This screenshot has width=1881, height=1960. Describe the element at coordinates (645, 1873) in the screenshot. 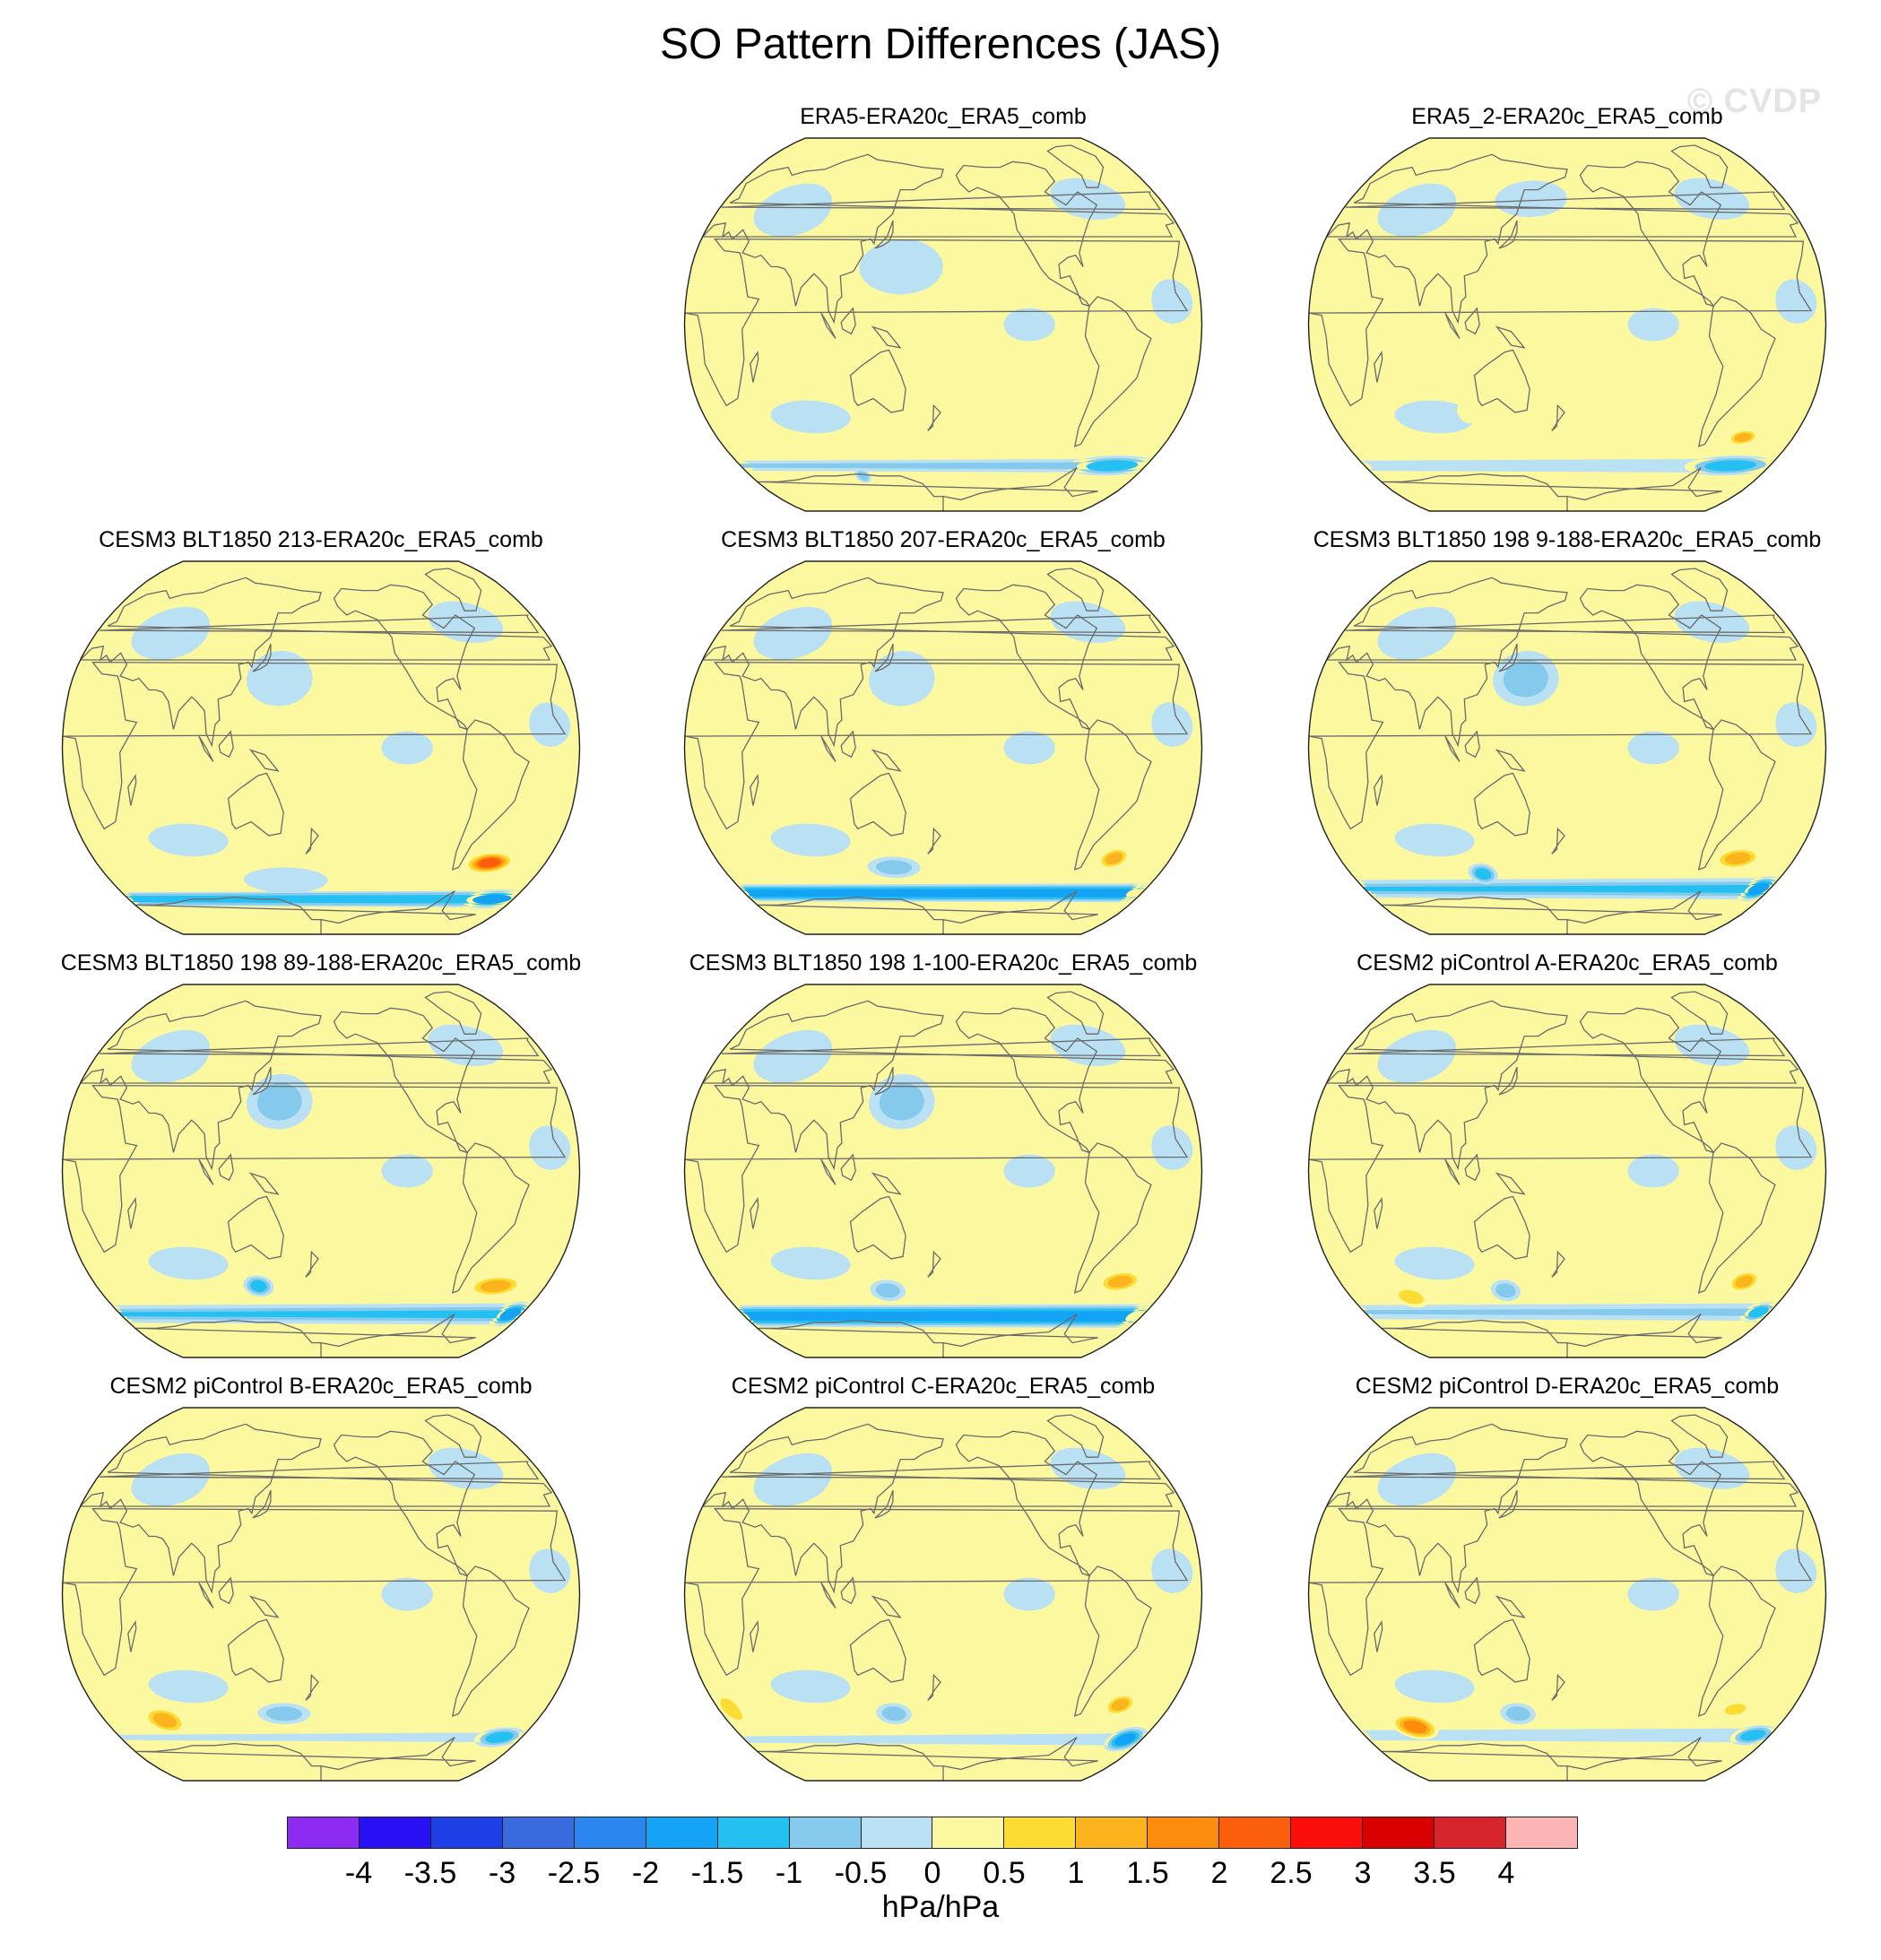

I see `colorbar-tick-label: -2` at that location.